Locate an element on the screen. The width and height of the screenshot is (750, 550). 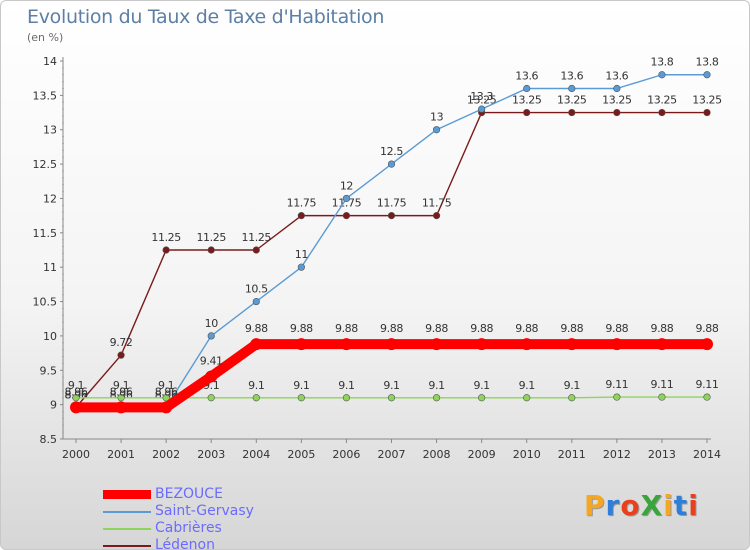
y-tick-label: 12.5 is located at coordinates (45, 164).